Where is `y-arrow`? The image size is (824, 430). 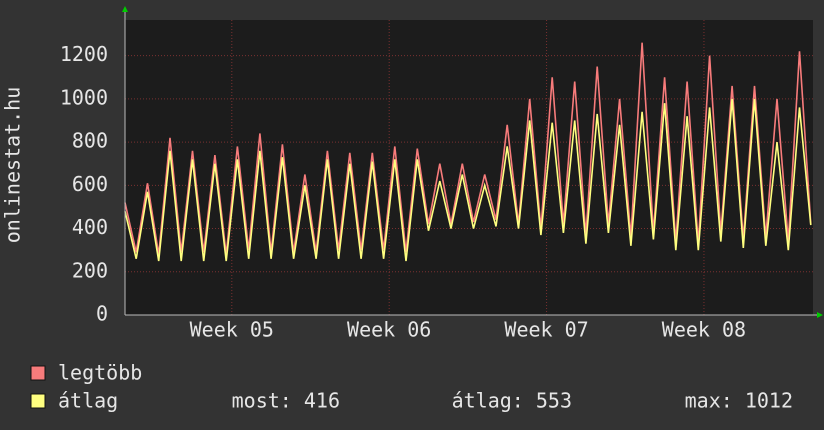 y-arrow is located at coordinates (125, 9).